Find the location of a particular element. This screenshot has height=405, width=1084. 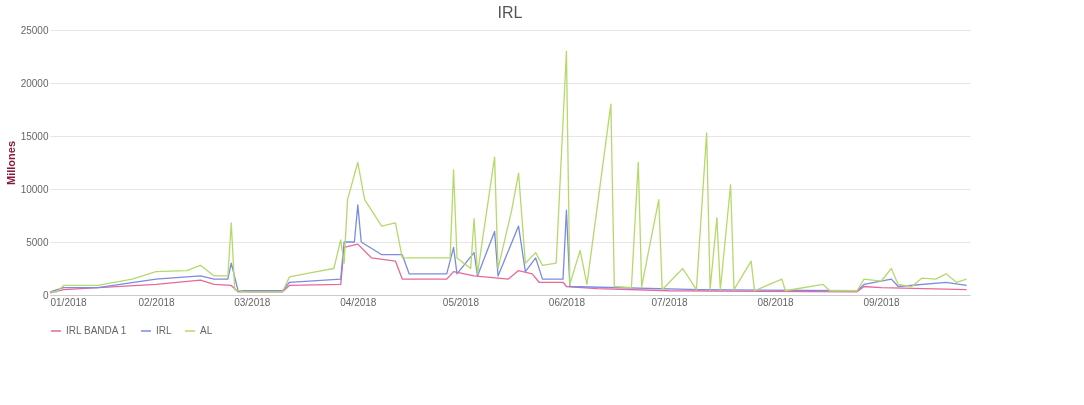

x-tick-label: 03/2018 is located at coordinates (252, 302).